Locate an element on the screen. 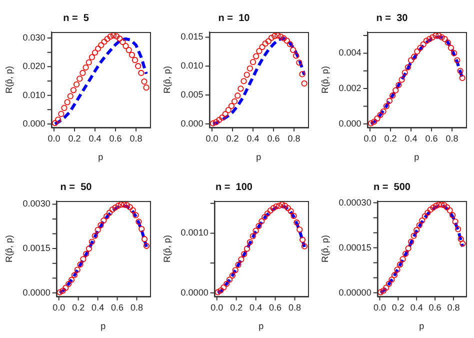  y-tick-label: 0.002 is located at coordinates (350, 88).